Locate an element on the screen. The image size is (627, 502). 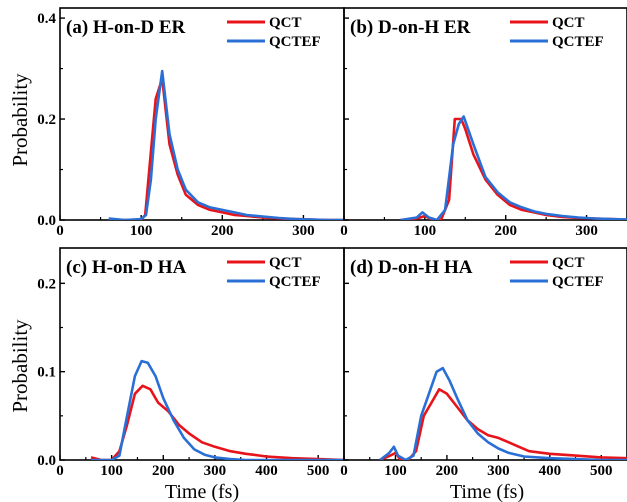
y-tick-label: 0.1 is located at coordinates (46, 373).